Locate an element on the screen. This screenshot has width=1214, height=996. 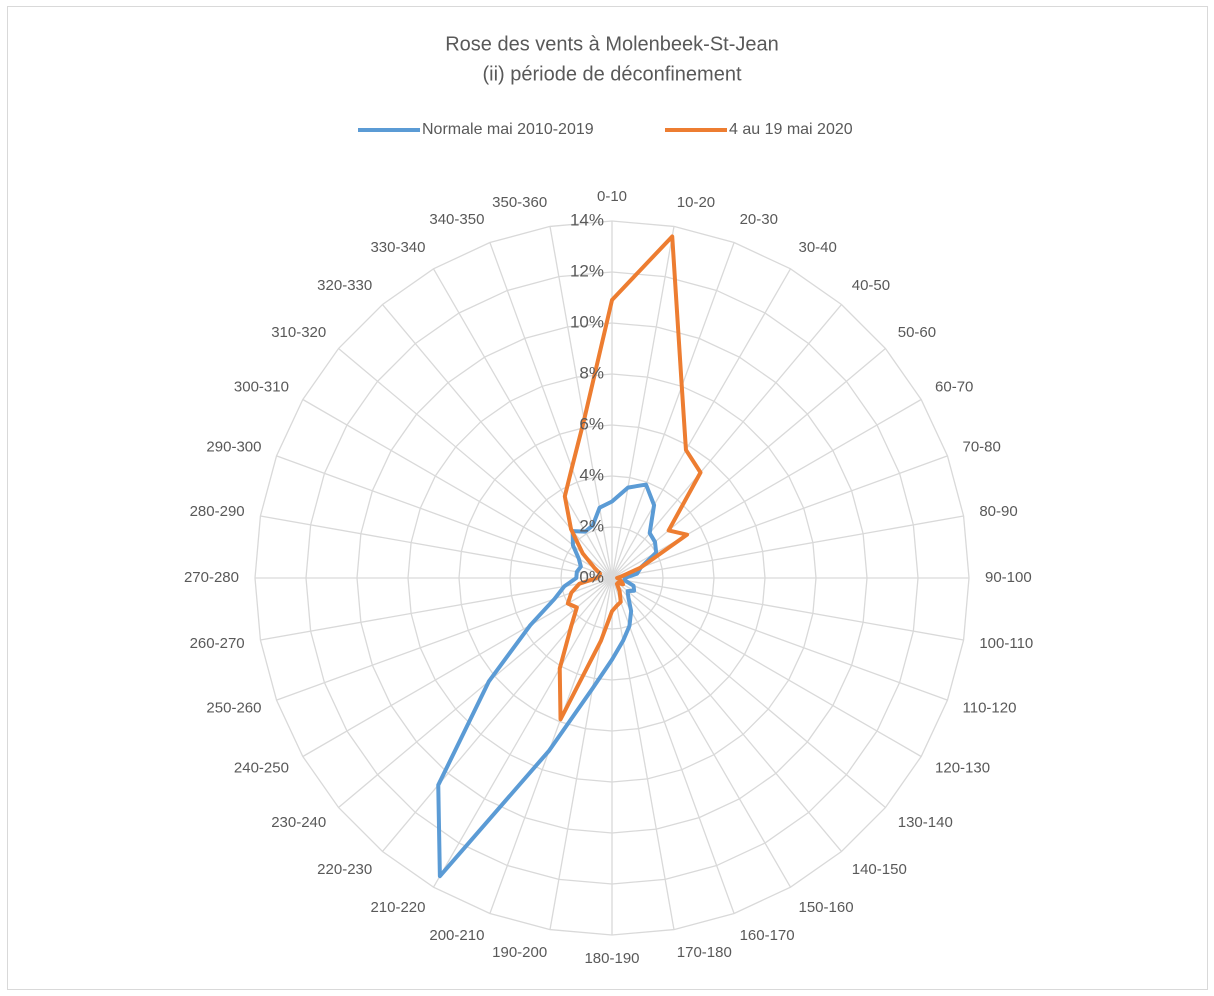
category-label: 200-210 is located at coordinates (456, 935).